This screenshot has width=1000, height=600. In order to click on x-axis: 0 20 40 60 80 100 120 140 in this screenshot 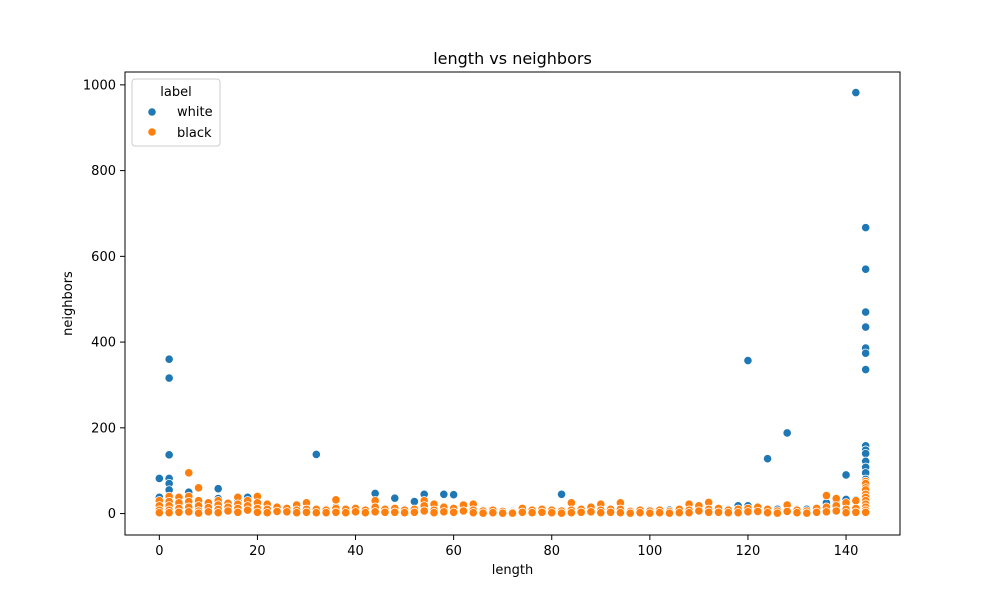, I will do `click(506, 547)`.